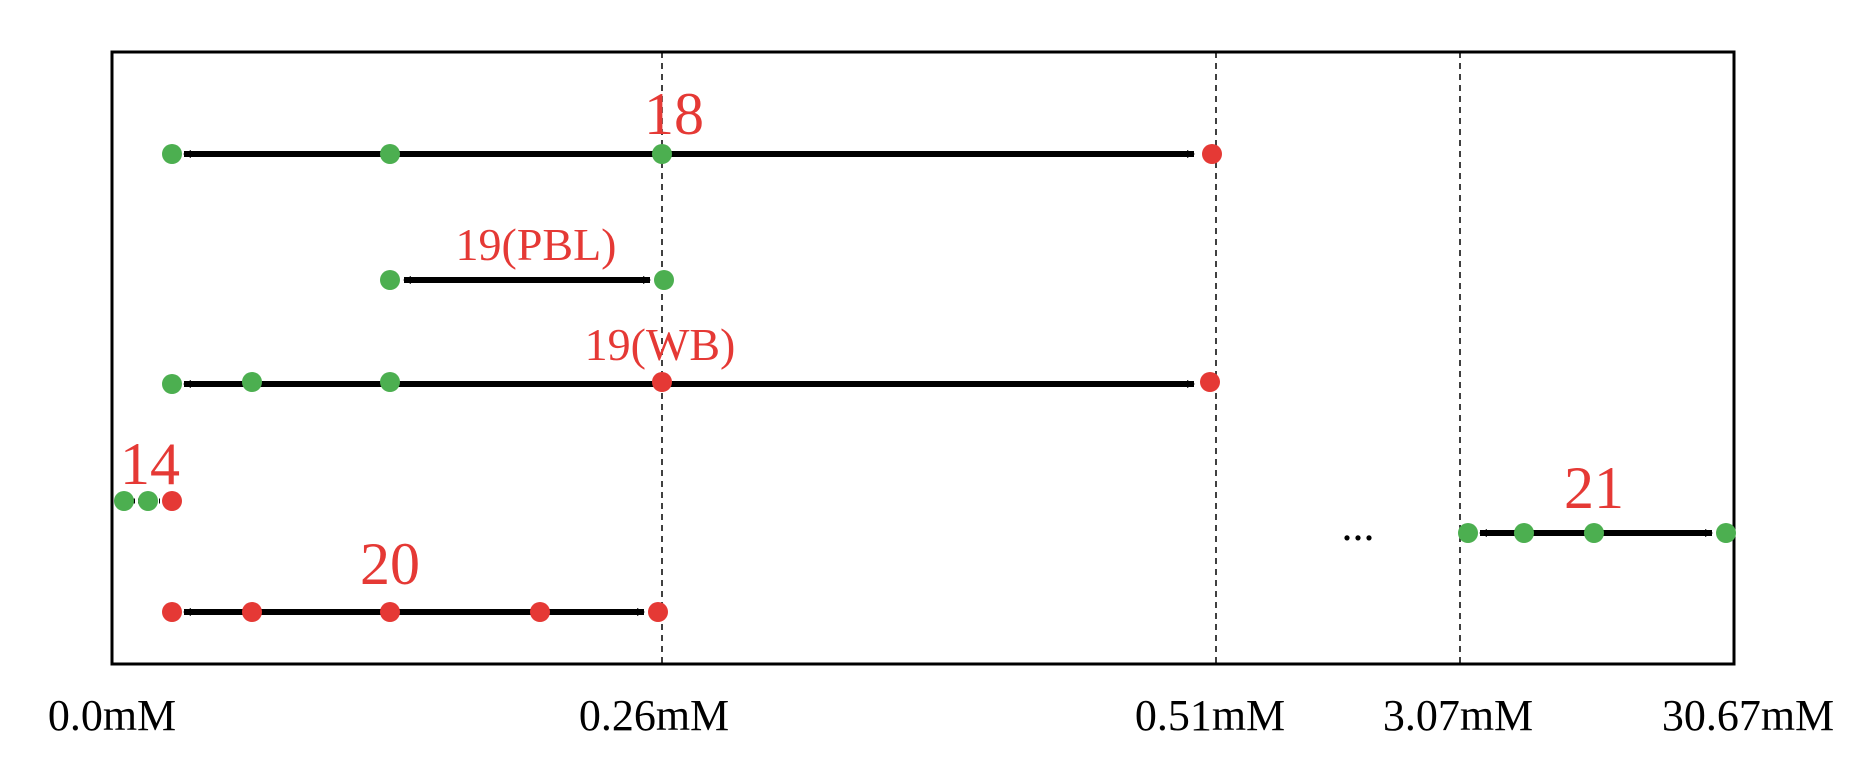 The image size is (1864, 764). What do you see at coordinates (1458, 715) in the screenshot?
I see `axis-label-3: 3.07mM` at bounding box center [1458, 715].